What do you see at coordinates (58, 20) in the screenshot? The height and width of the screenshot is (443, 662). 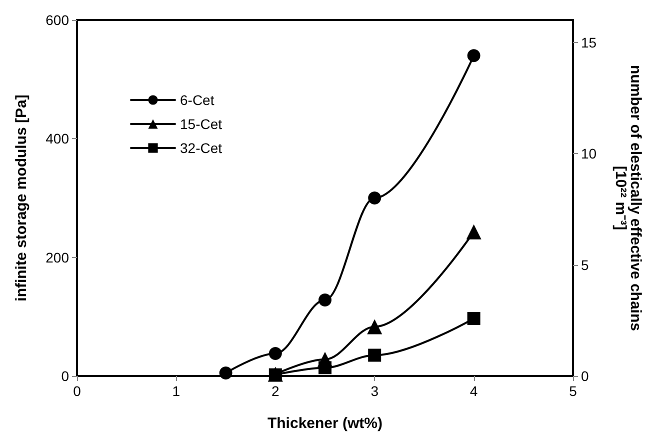 I see `y-tick-label: 600` at bounding box center [58, 20].